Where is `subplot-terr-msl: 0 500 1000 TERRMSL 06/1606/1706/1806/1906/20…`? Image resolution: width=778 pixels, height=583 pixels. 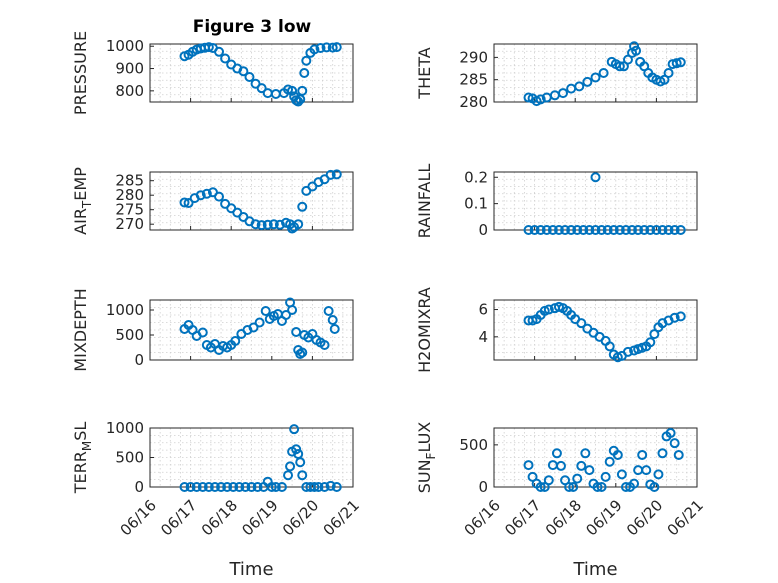 subplot-terr-msl: 0 500 1000 TERRMSL 06/1606/1706/1806/1906/20… is located at coordinates (217, 499).